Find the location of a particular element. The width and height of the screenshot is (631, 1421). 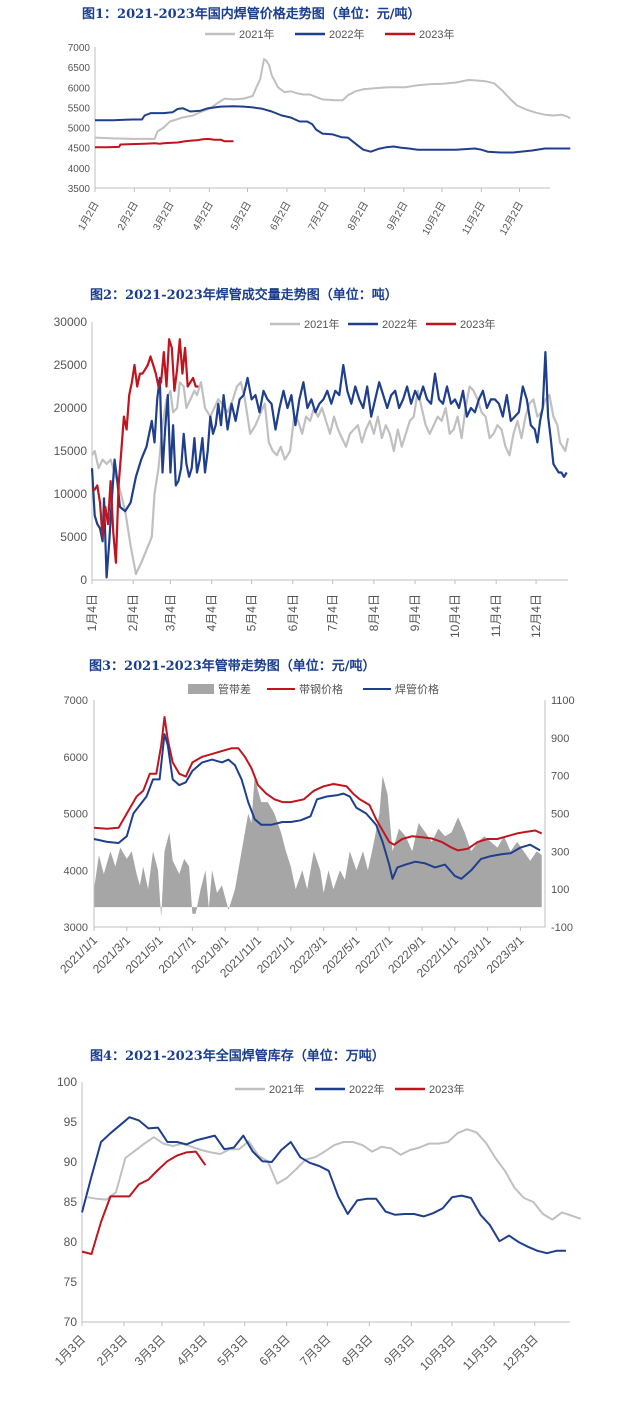

x-tick-label: 6月2日 is located at coordinates (281, 216).